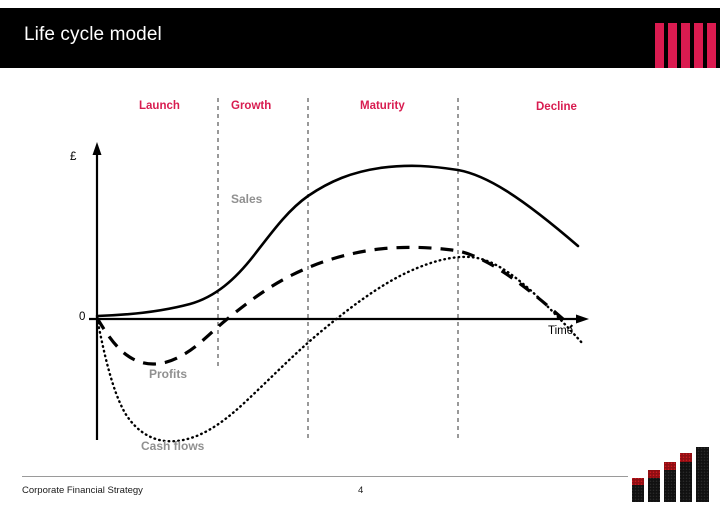  I want to click on origin-zero-label: 0, so click(82, 317).